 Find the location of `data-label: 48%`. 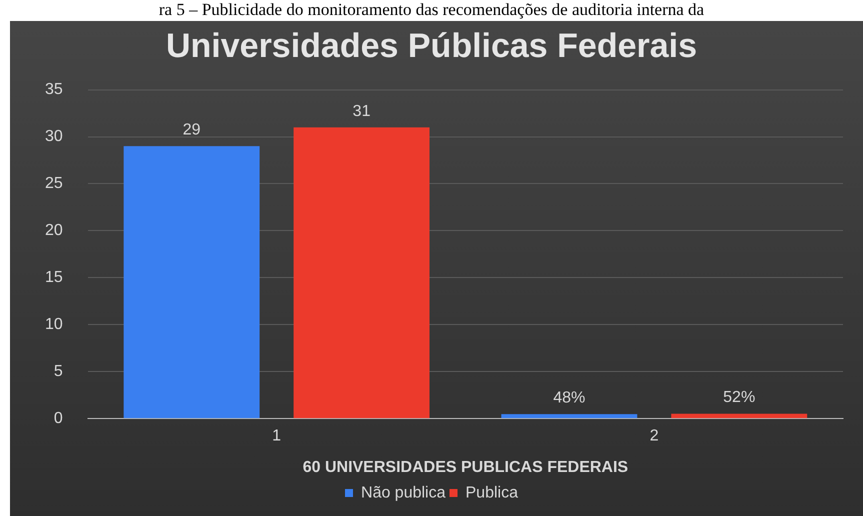

data-label: 48% is located at coordinates (569, 397).